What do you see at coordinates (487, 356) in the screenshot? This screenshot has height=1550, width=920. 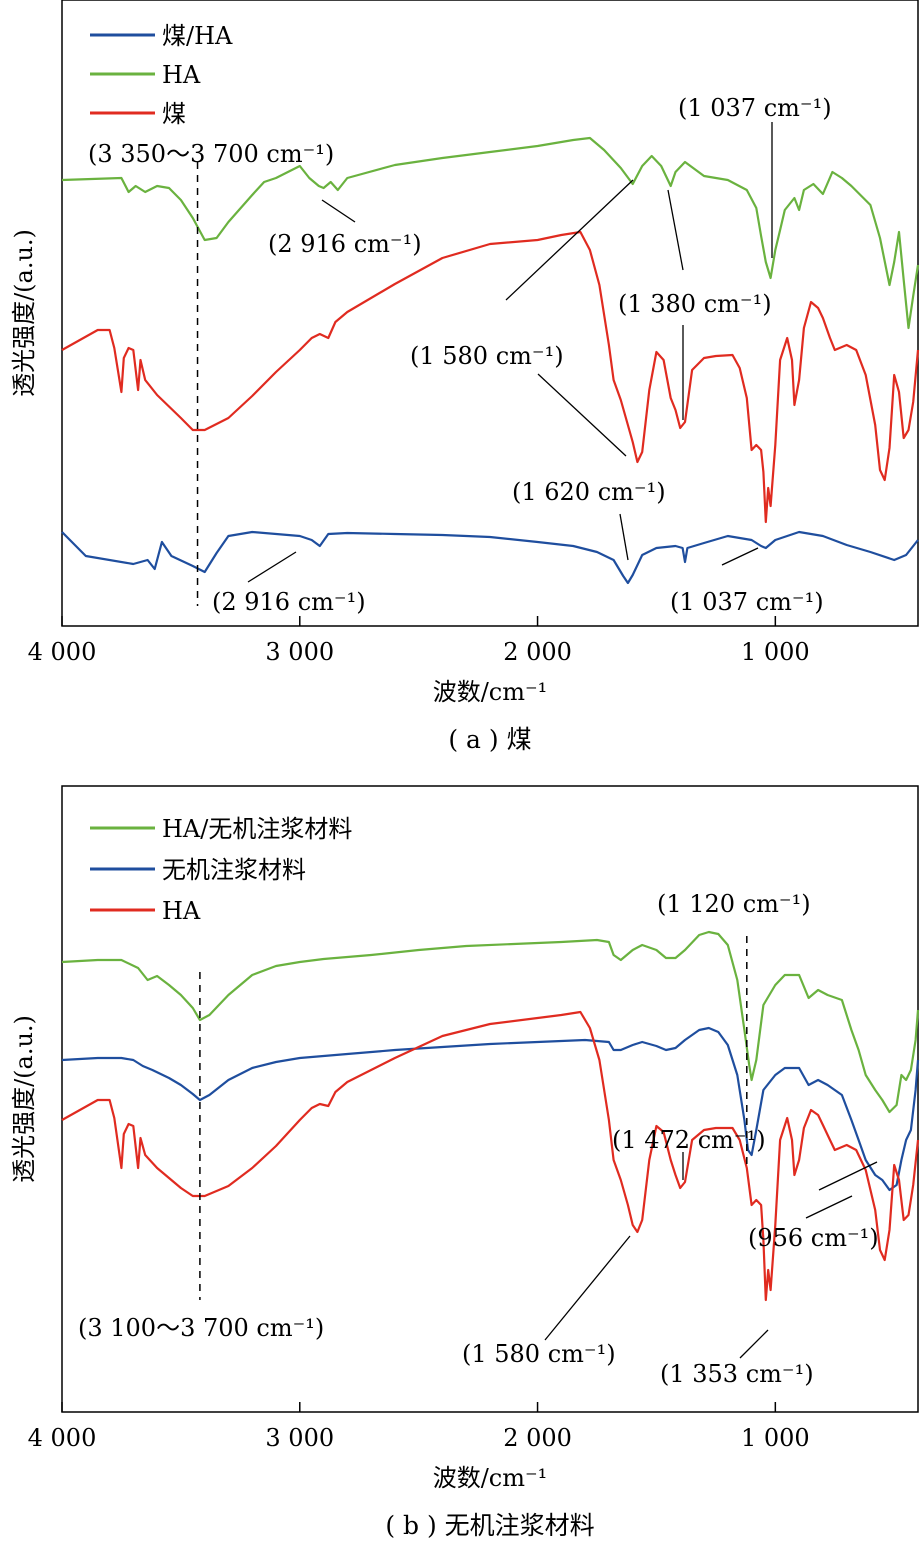 I see `annotation-1580: (1 580 cm⁻¹)` at bounding box center [487, 356].